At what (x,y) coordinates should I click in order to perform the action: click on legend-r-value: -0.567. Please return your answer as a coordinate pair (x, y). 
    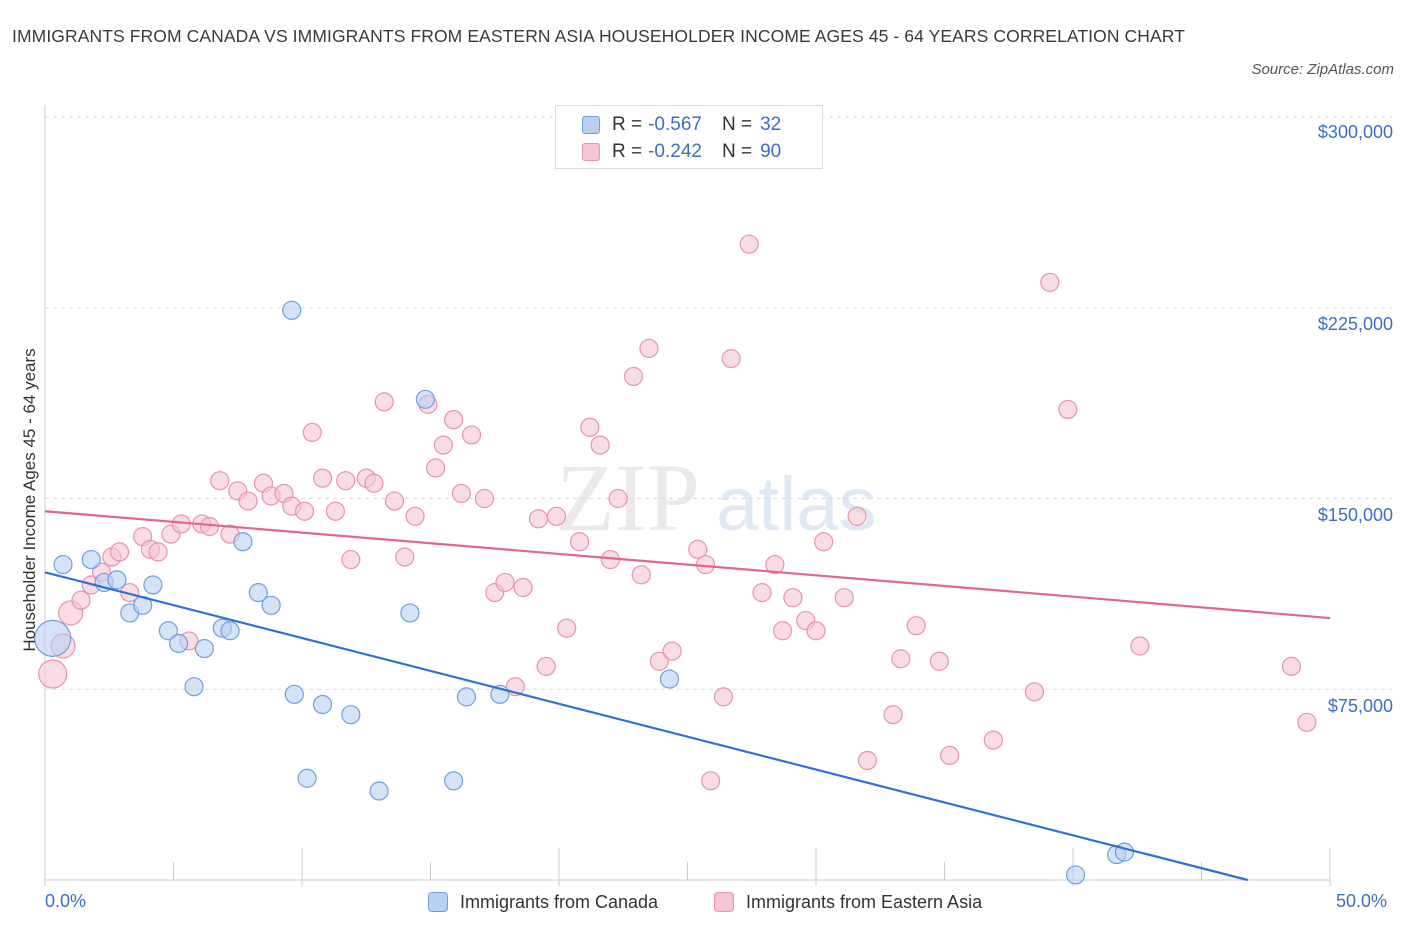
    Looking at the image, I should click on (675, 124).